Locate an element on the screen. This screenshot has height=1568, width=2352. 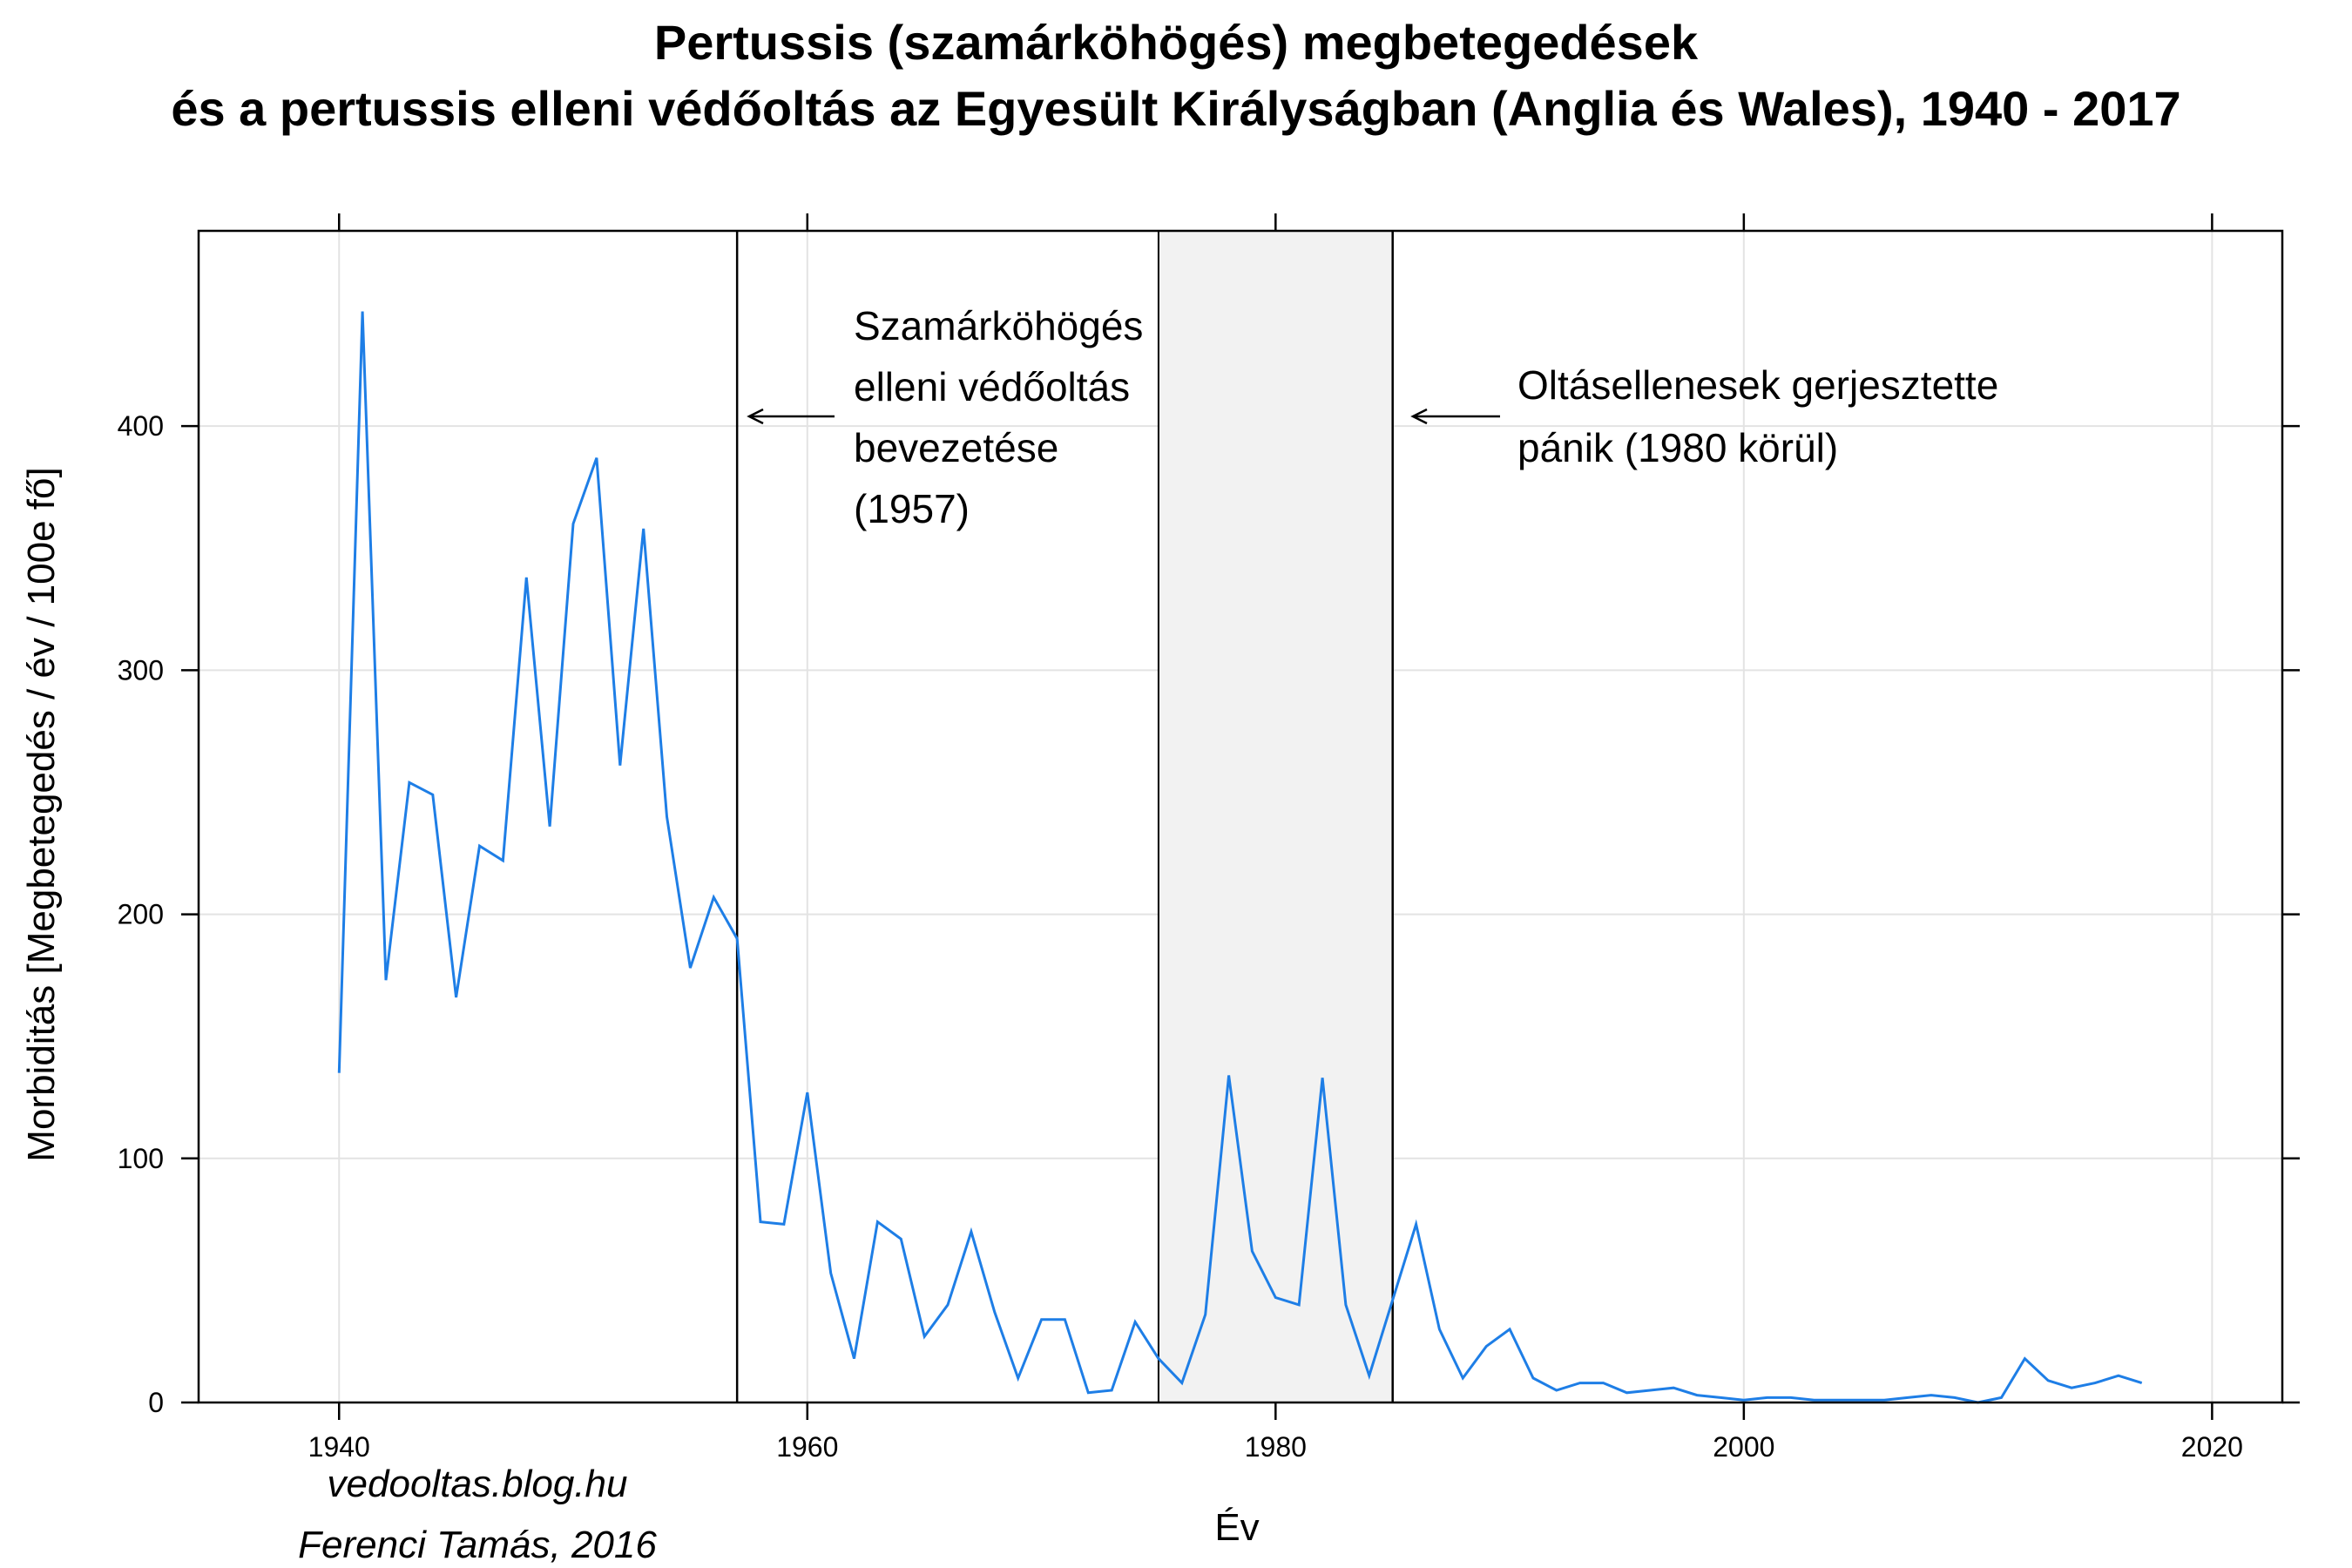
data-point-1944 is located at coordinates (433, 795).